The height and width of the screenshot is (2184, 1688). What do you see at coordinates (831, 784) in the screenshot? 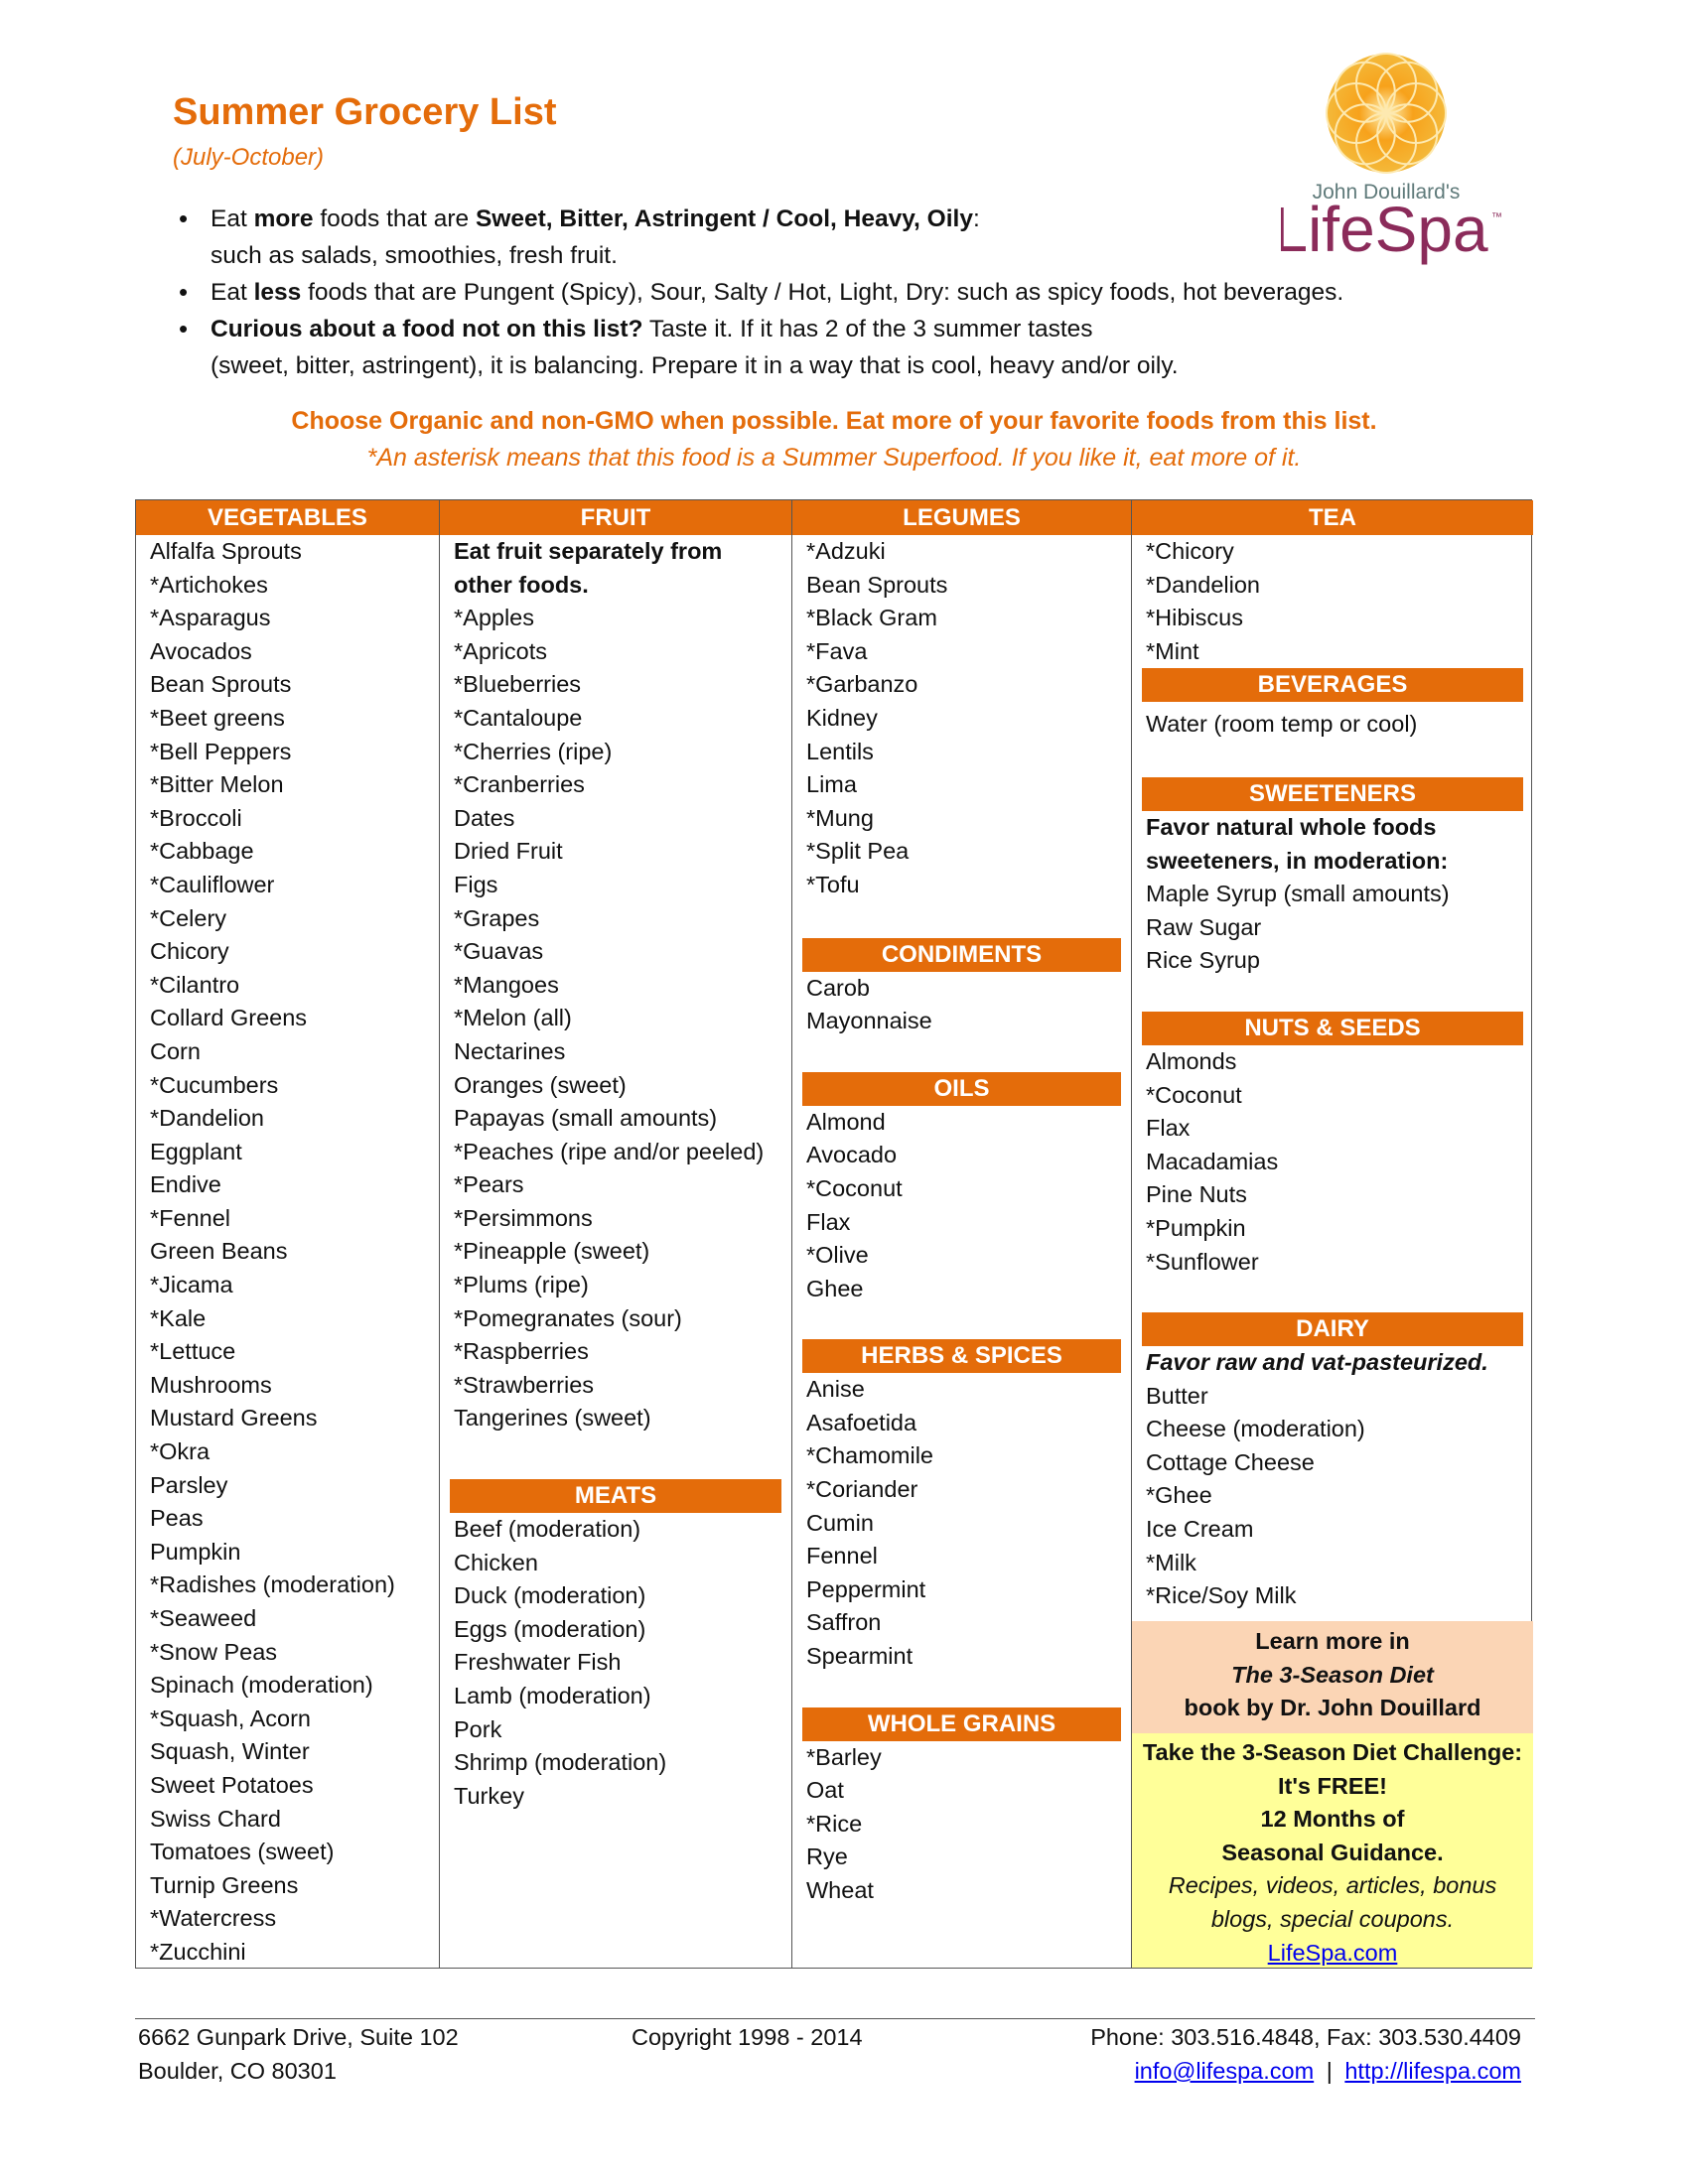
I see `food-item: Lima` at bounding box center [831, 784].